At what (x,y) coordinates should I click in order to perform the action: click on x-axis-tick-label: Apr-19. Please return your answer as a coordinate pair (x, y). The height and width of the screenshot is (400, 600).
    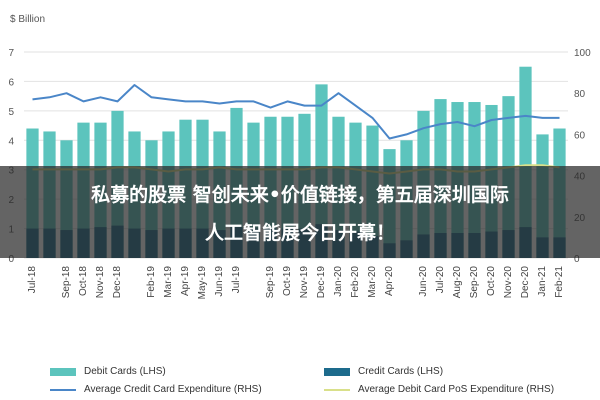
    Looking at the image, I should click on (185, 281).